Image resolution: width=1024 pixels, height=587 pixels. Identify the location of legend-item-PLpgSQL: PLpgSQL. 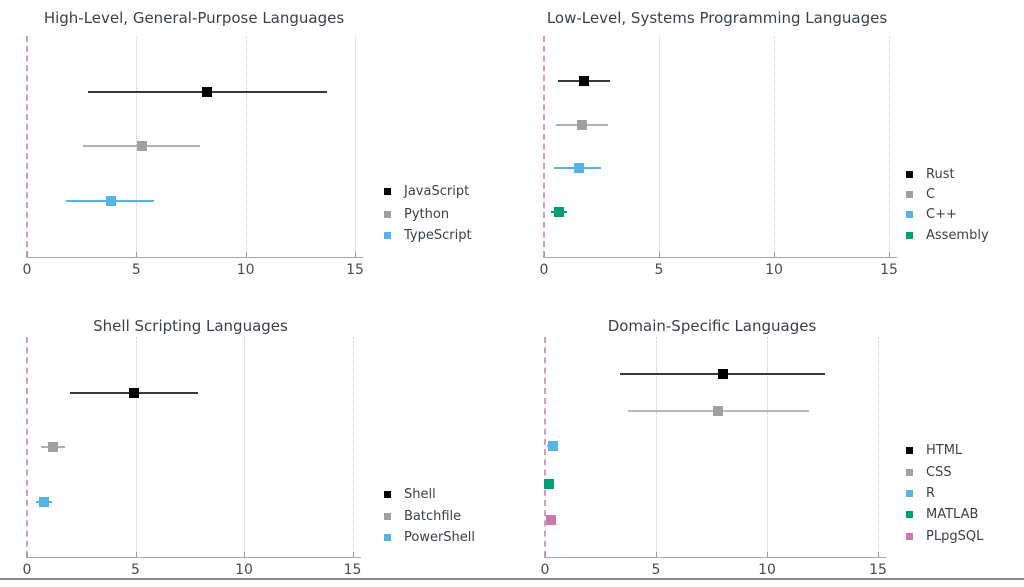
(944, 536).